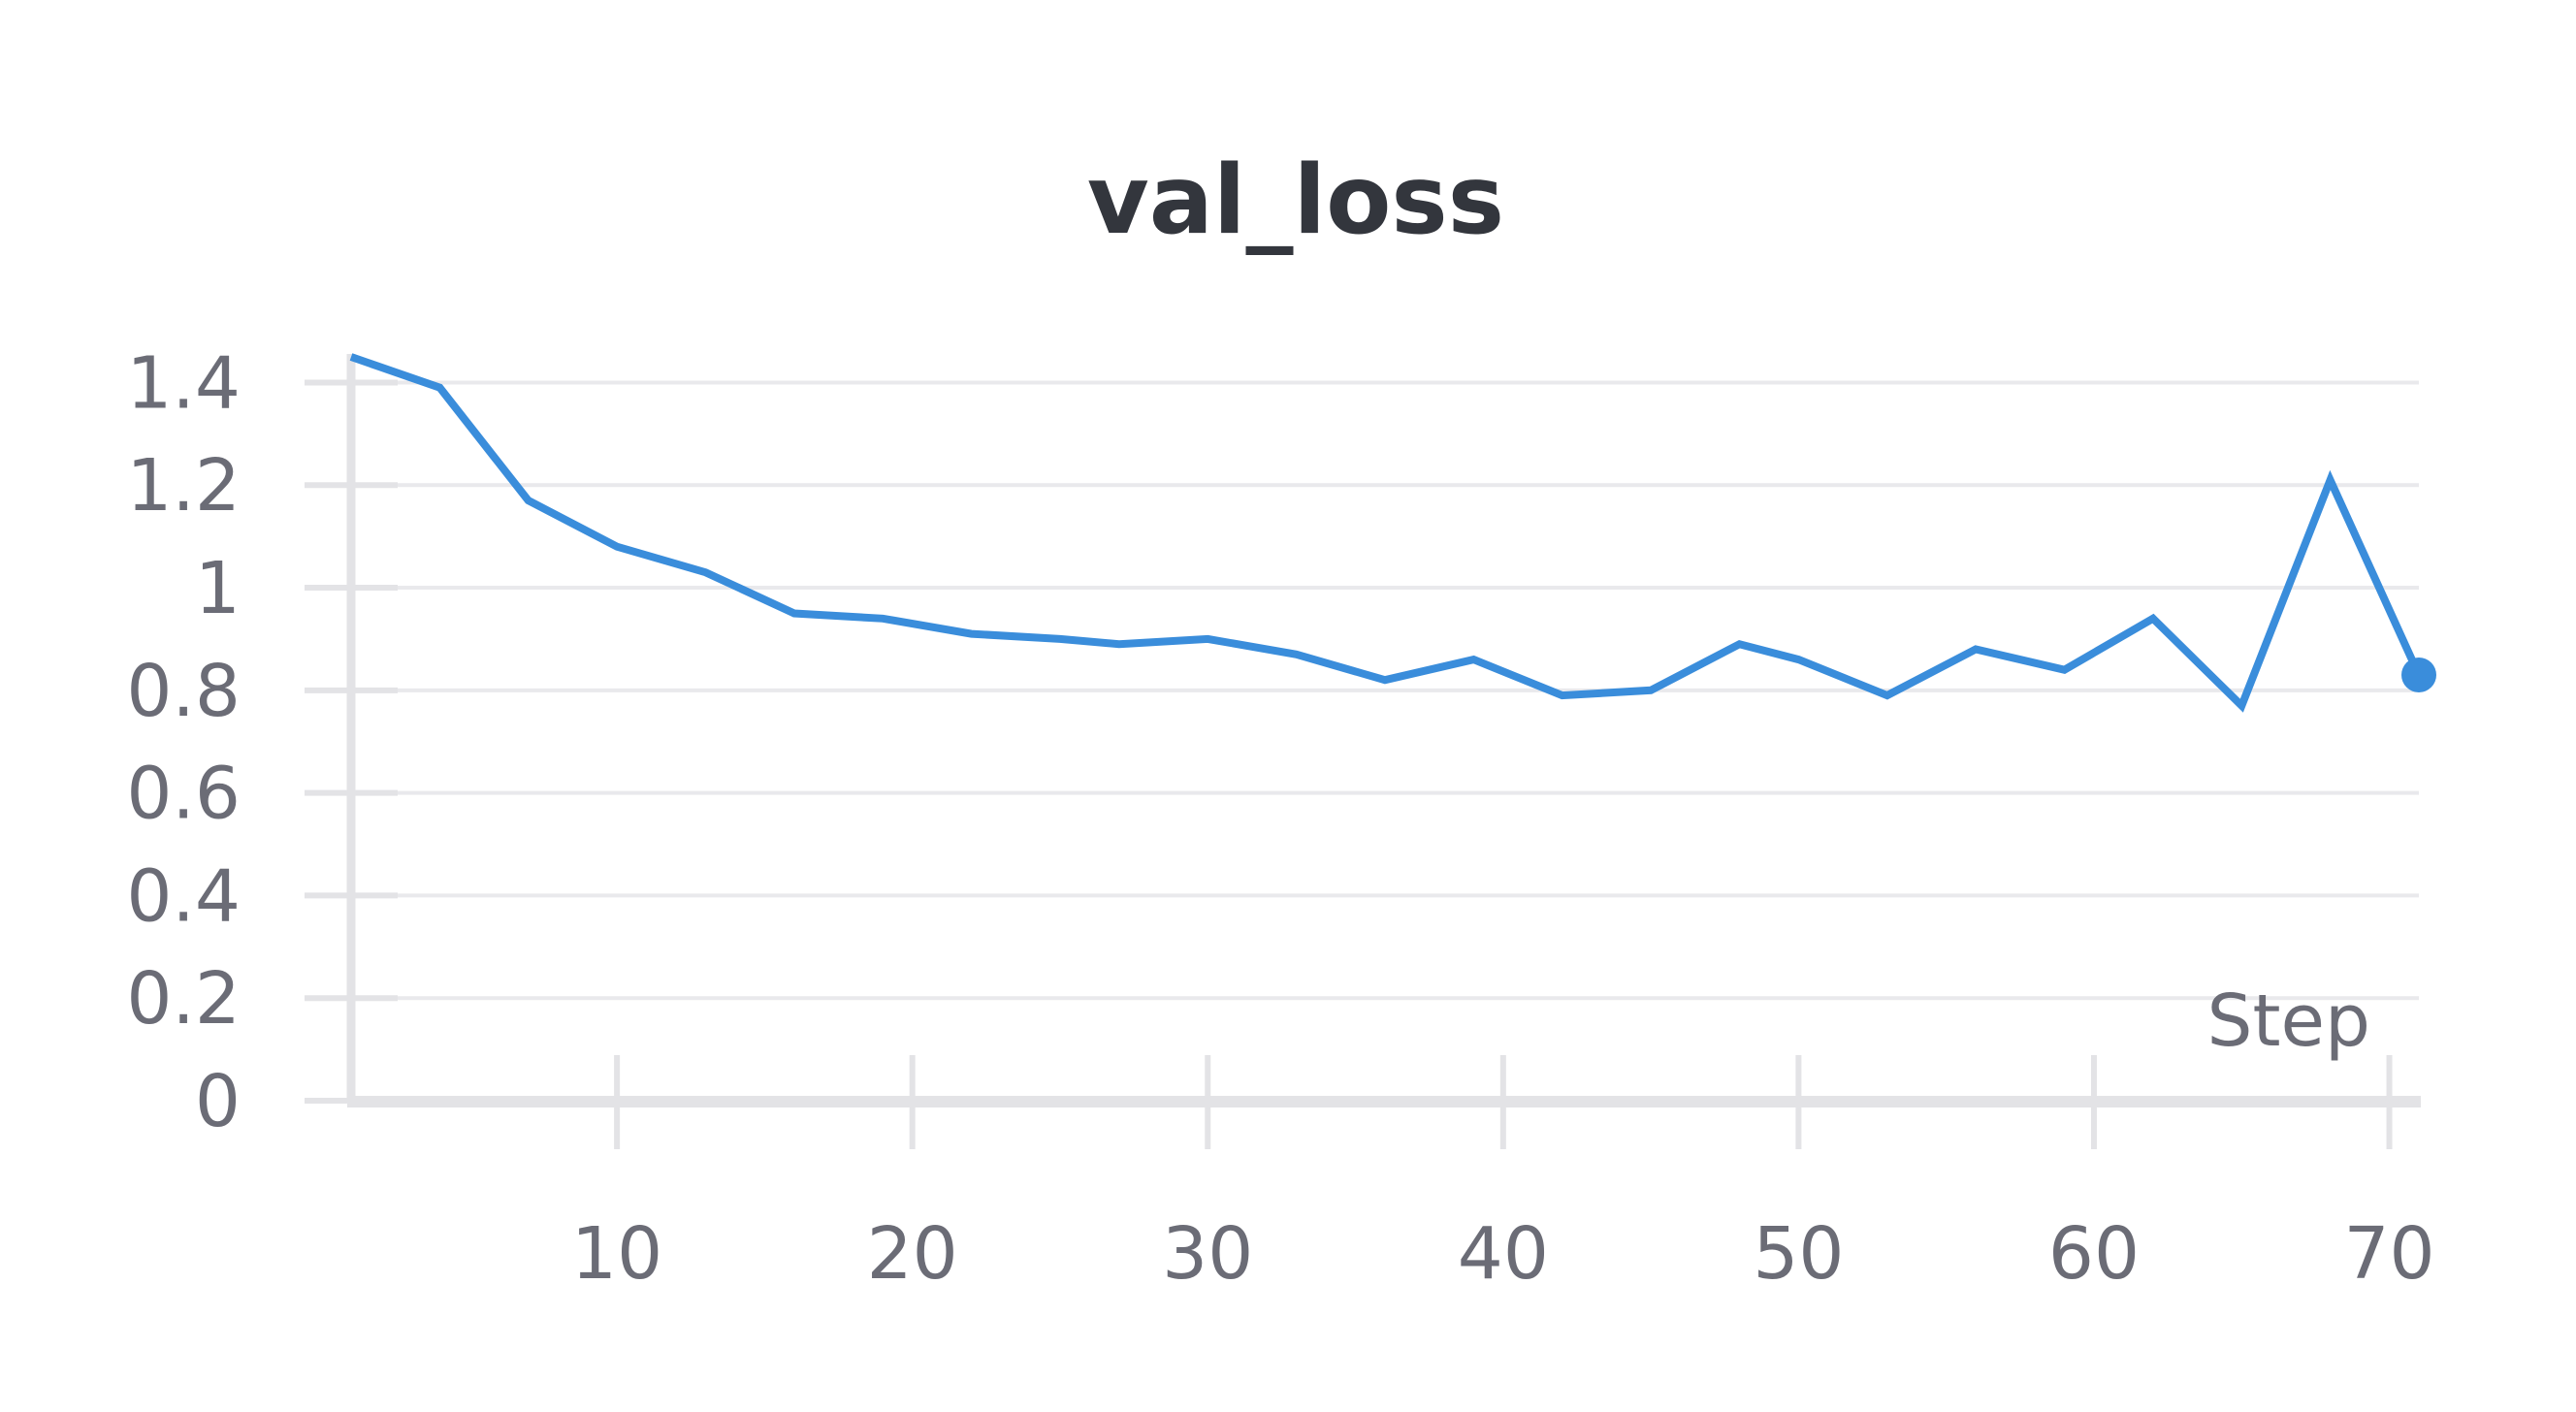 This screenshot has width=2576, height=1412. Describe the element at coordinates (616, 1254) in the screenshot. I see `x-tick-label: 10` at that location.